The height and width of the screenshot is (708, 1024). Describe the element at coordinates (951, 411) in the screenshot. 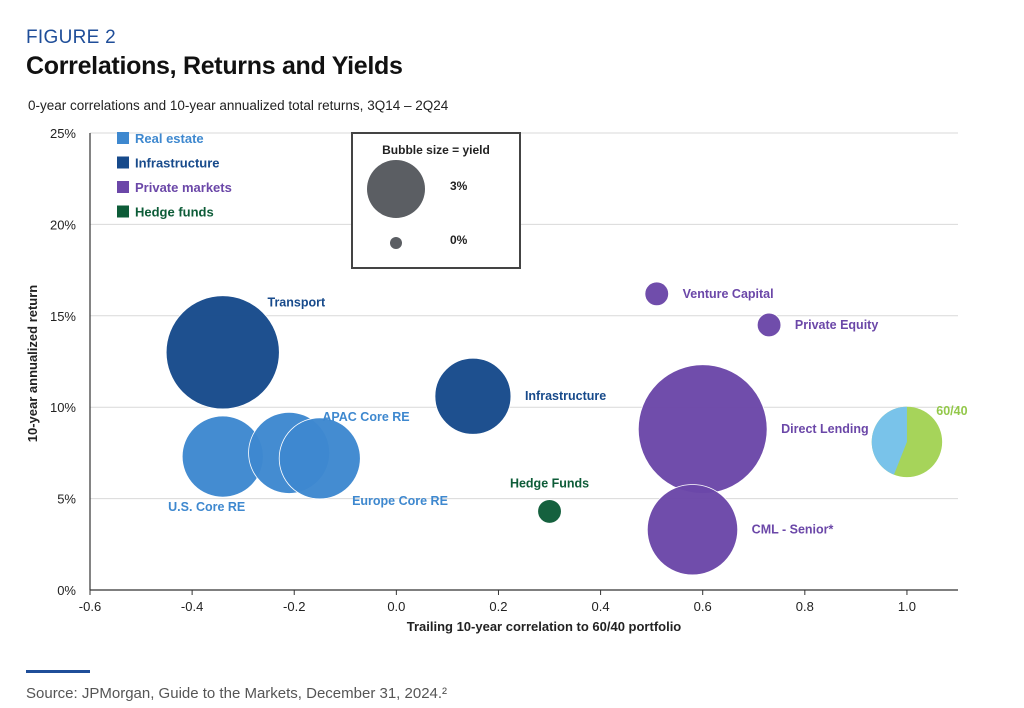

I see `bubble-label-60-40: 60/40` at that location.